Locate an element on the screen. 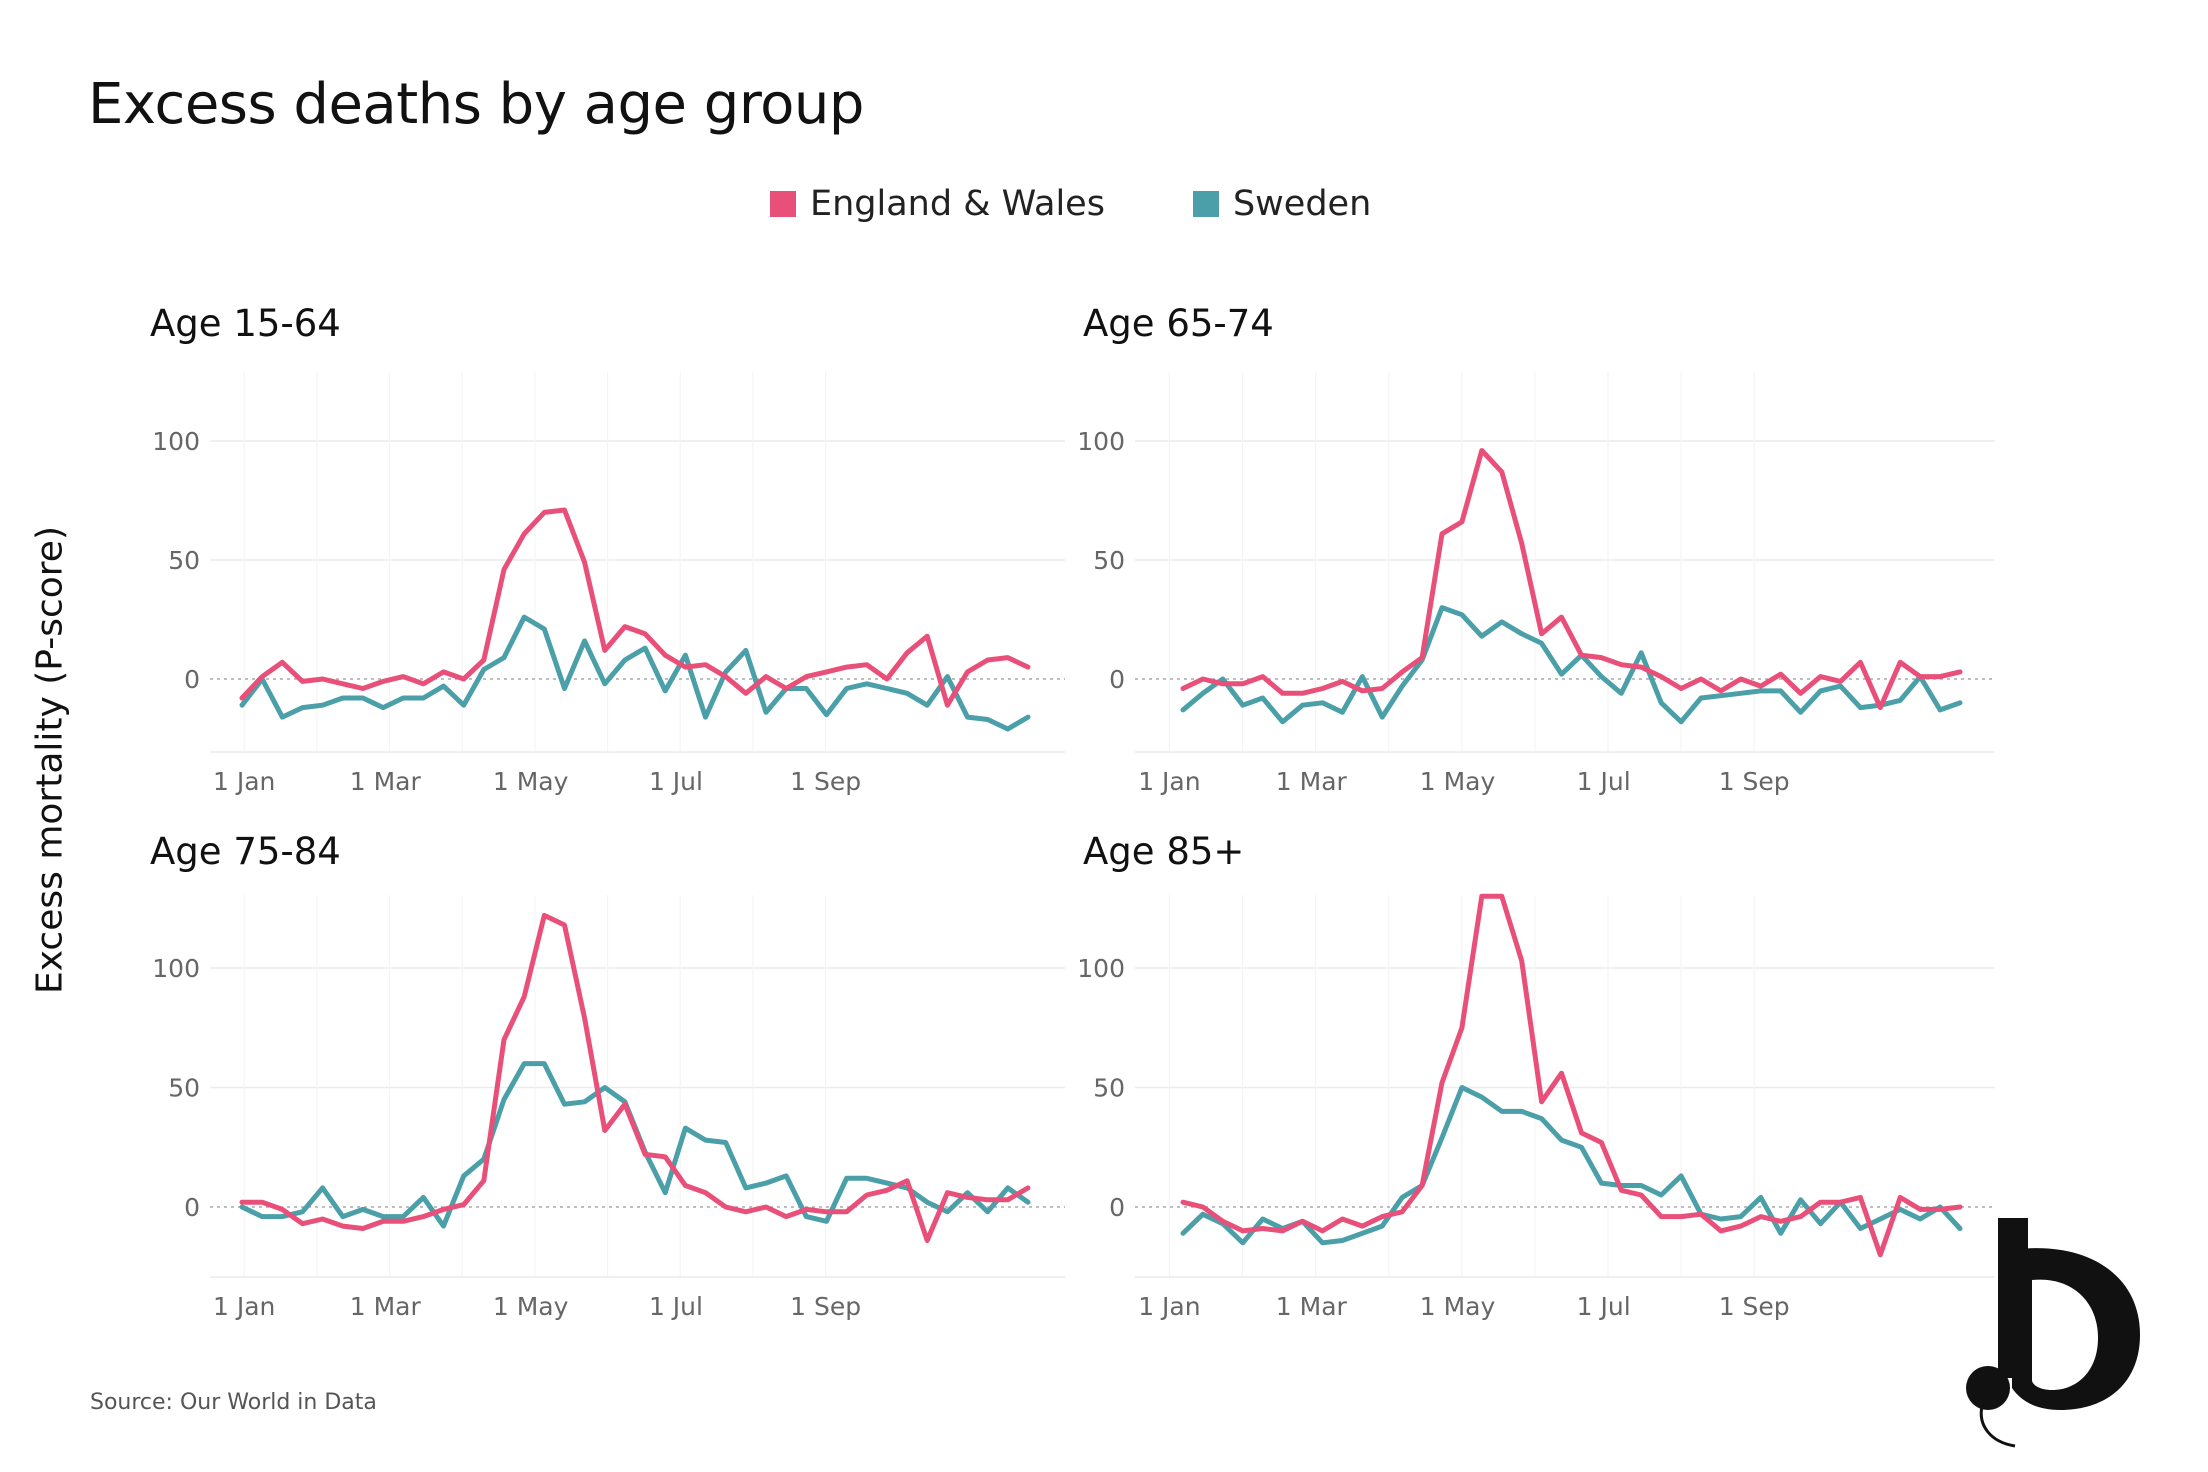 The image size is (2208, 1472). legend-item-sweden: Sweden is located at coordinates (1282, 204).